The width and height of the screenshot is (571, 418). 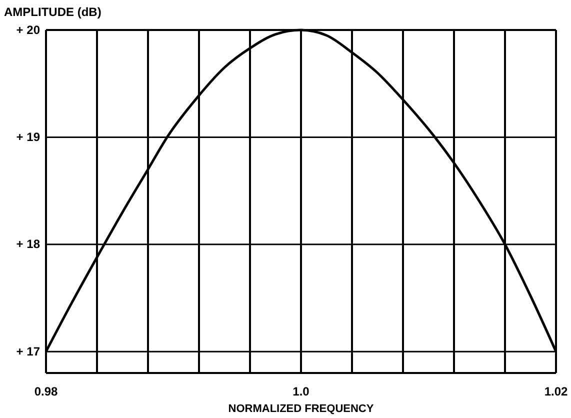 I want to click on x-tick-label: 0.98, so click(x=46, y=391).